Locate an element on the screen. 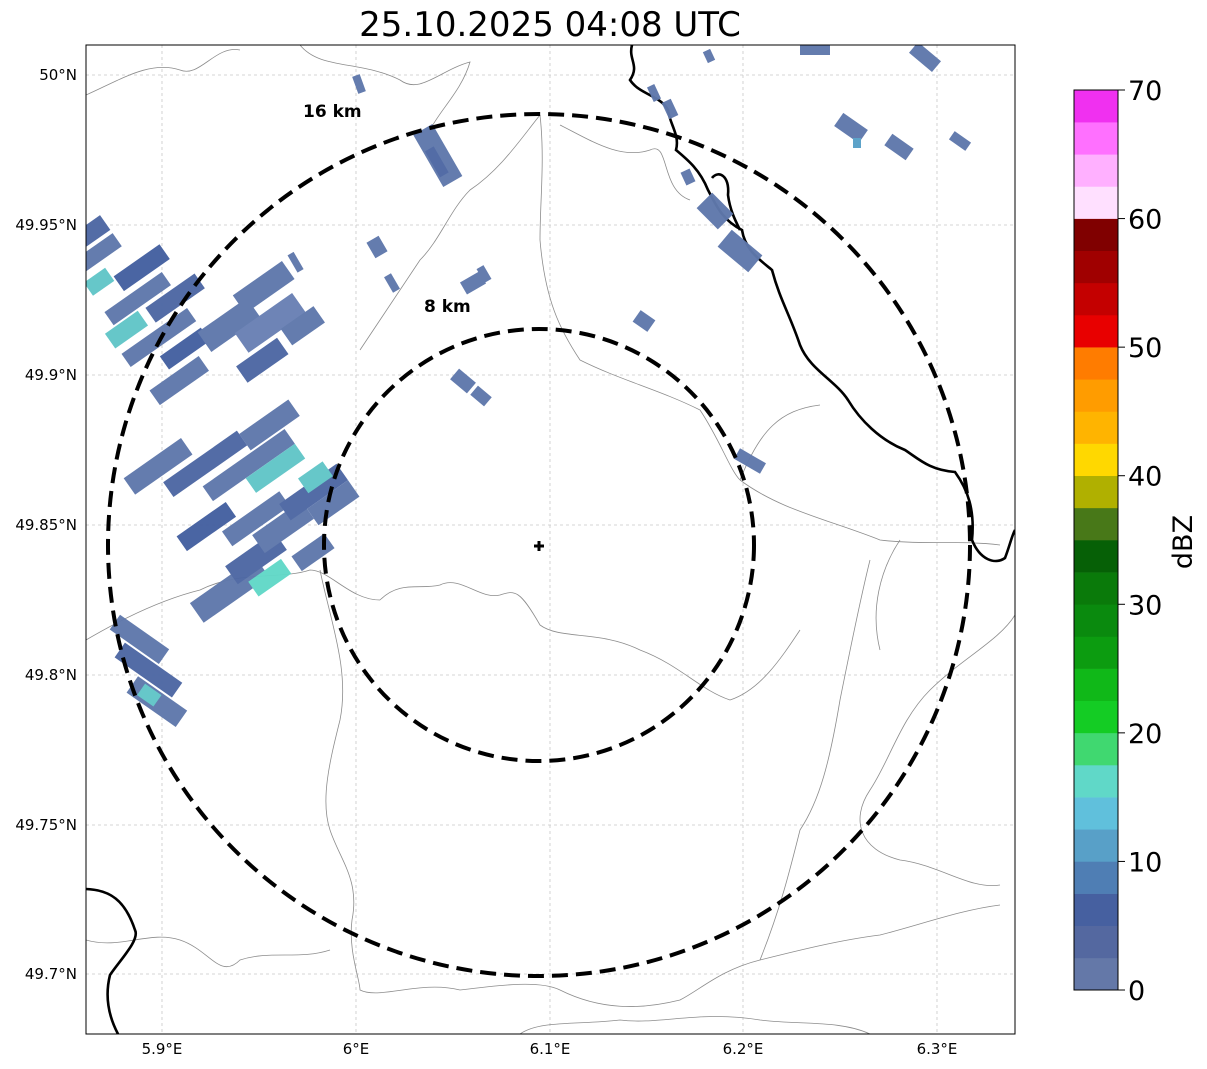 The height and width of the screenshot is (1069, 1207). x-tick-label: 6.2°E is located at coordinates (743, 1049).